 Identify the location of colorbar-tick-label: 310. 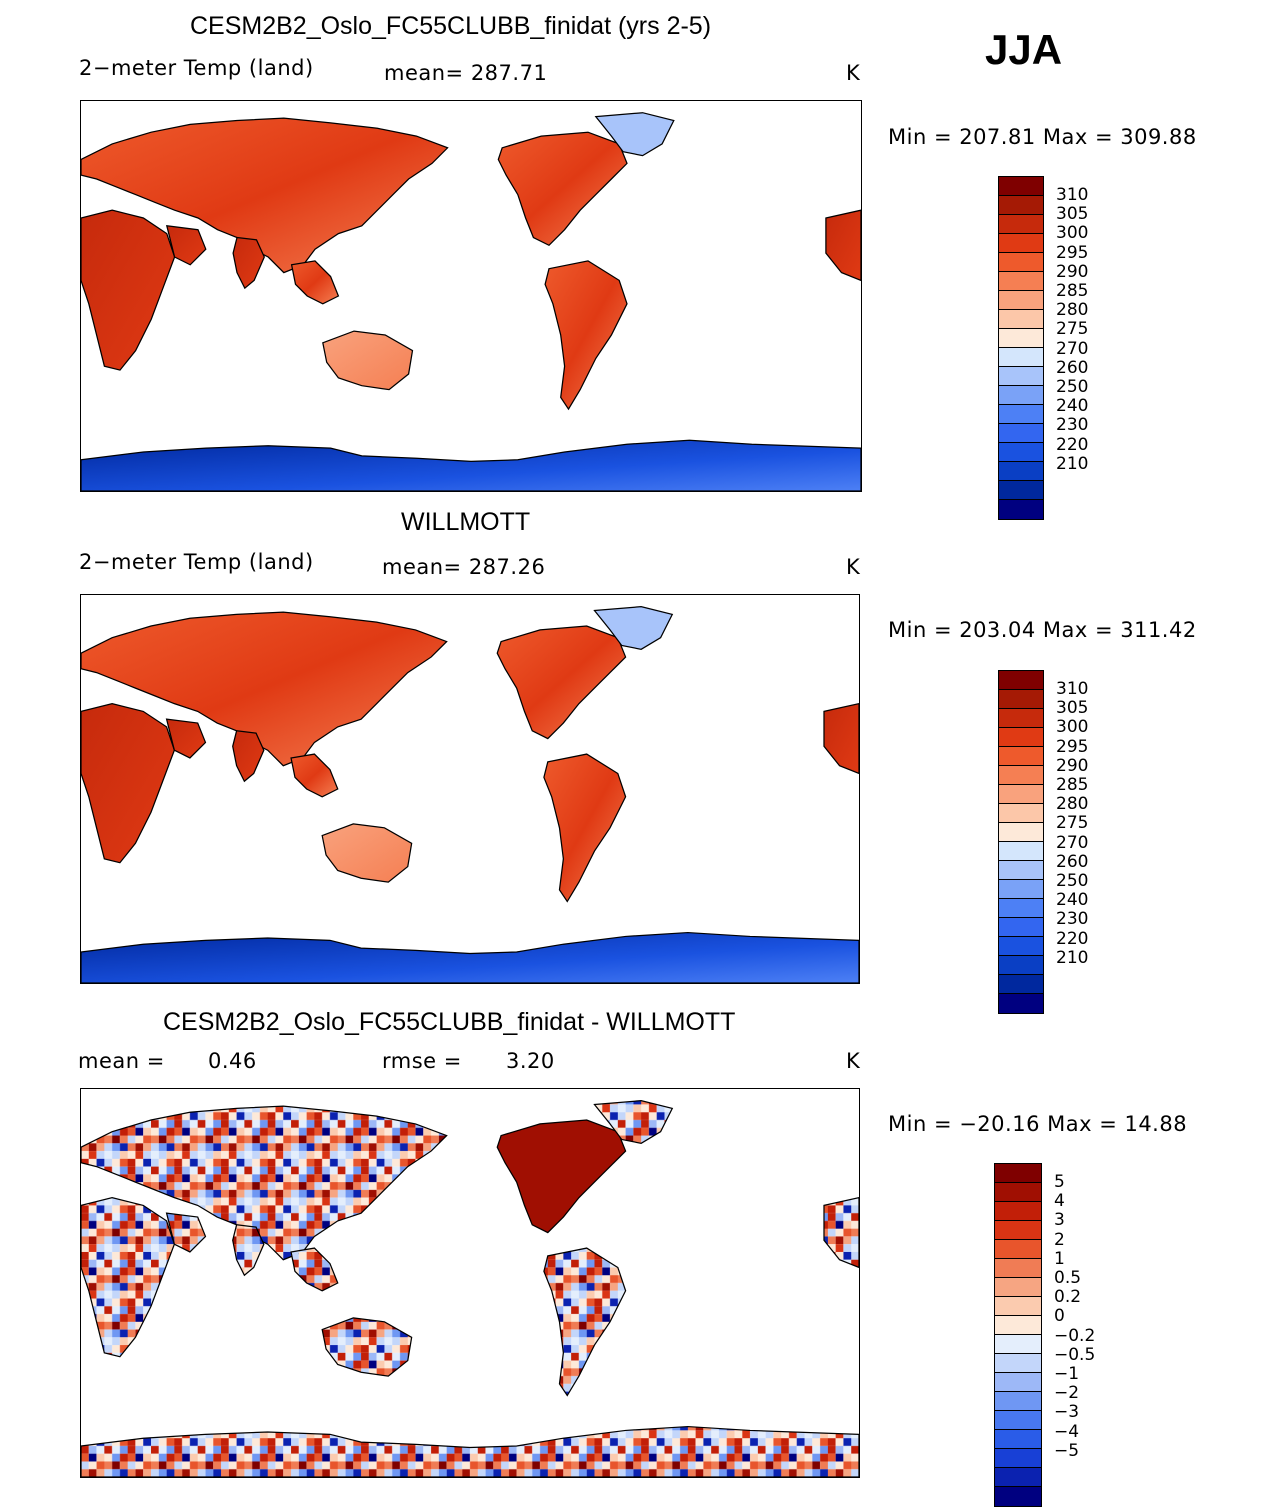
(1072, 195).